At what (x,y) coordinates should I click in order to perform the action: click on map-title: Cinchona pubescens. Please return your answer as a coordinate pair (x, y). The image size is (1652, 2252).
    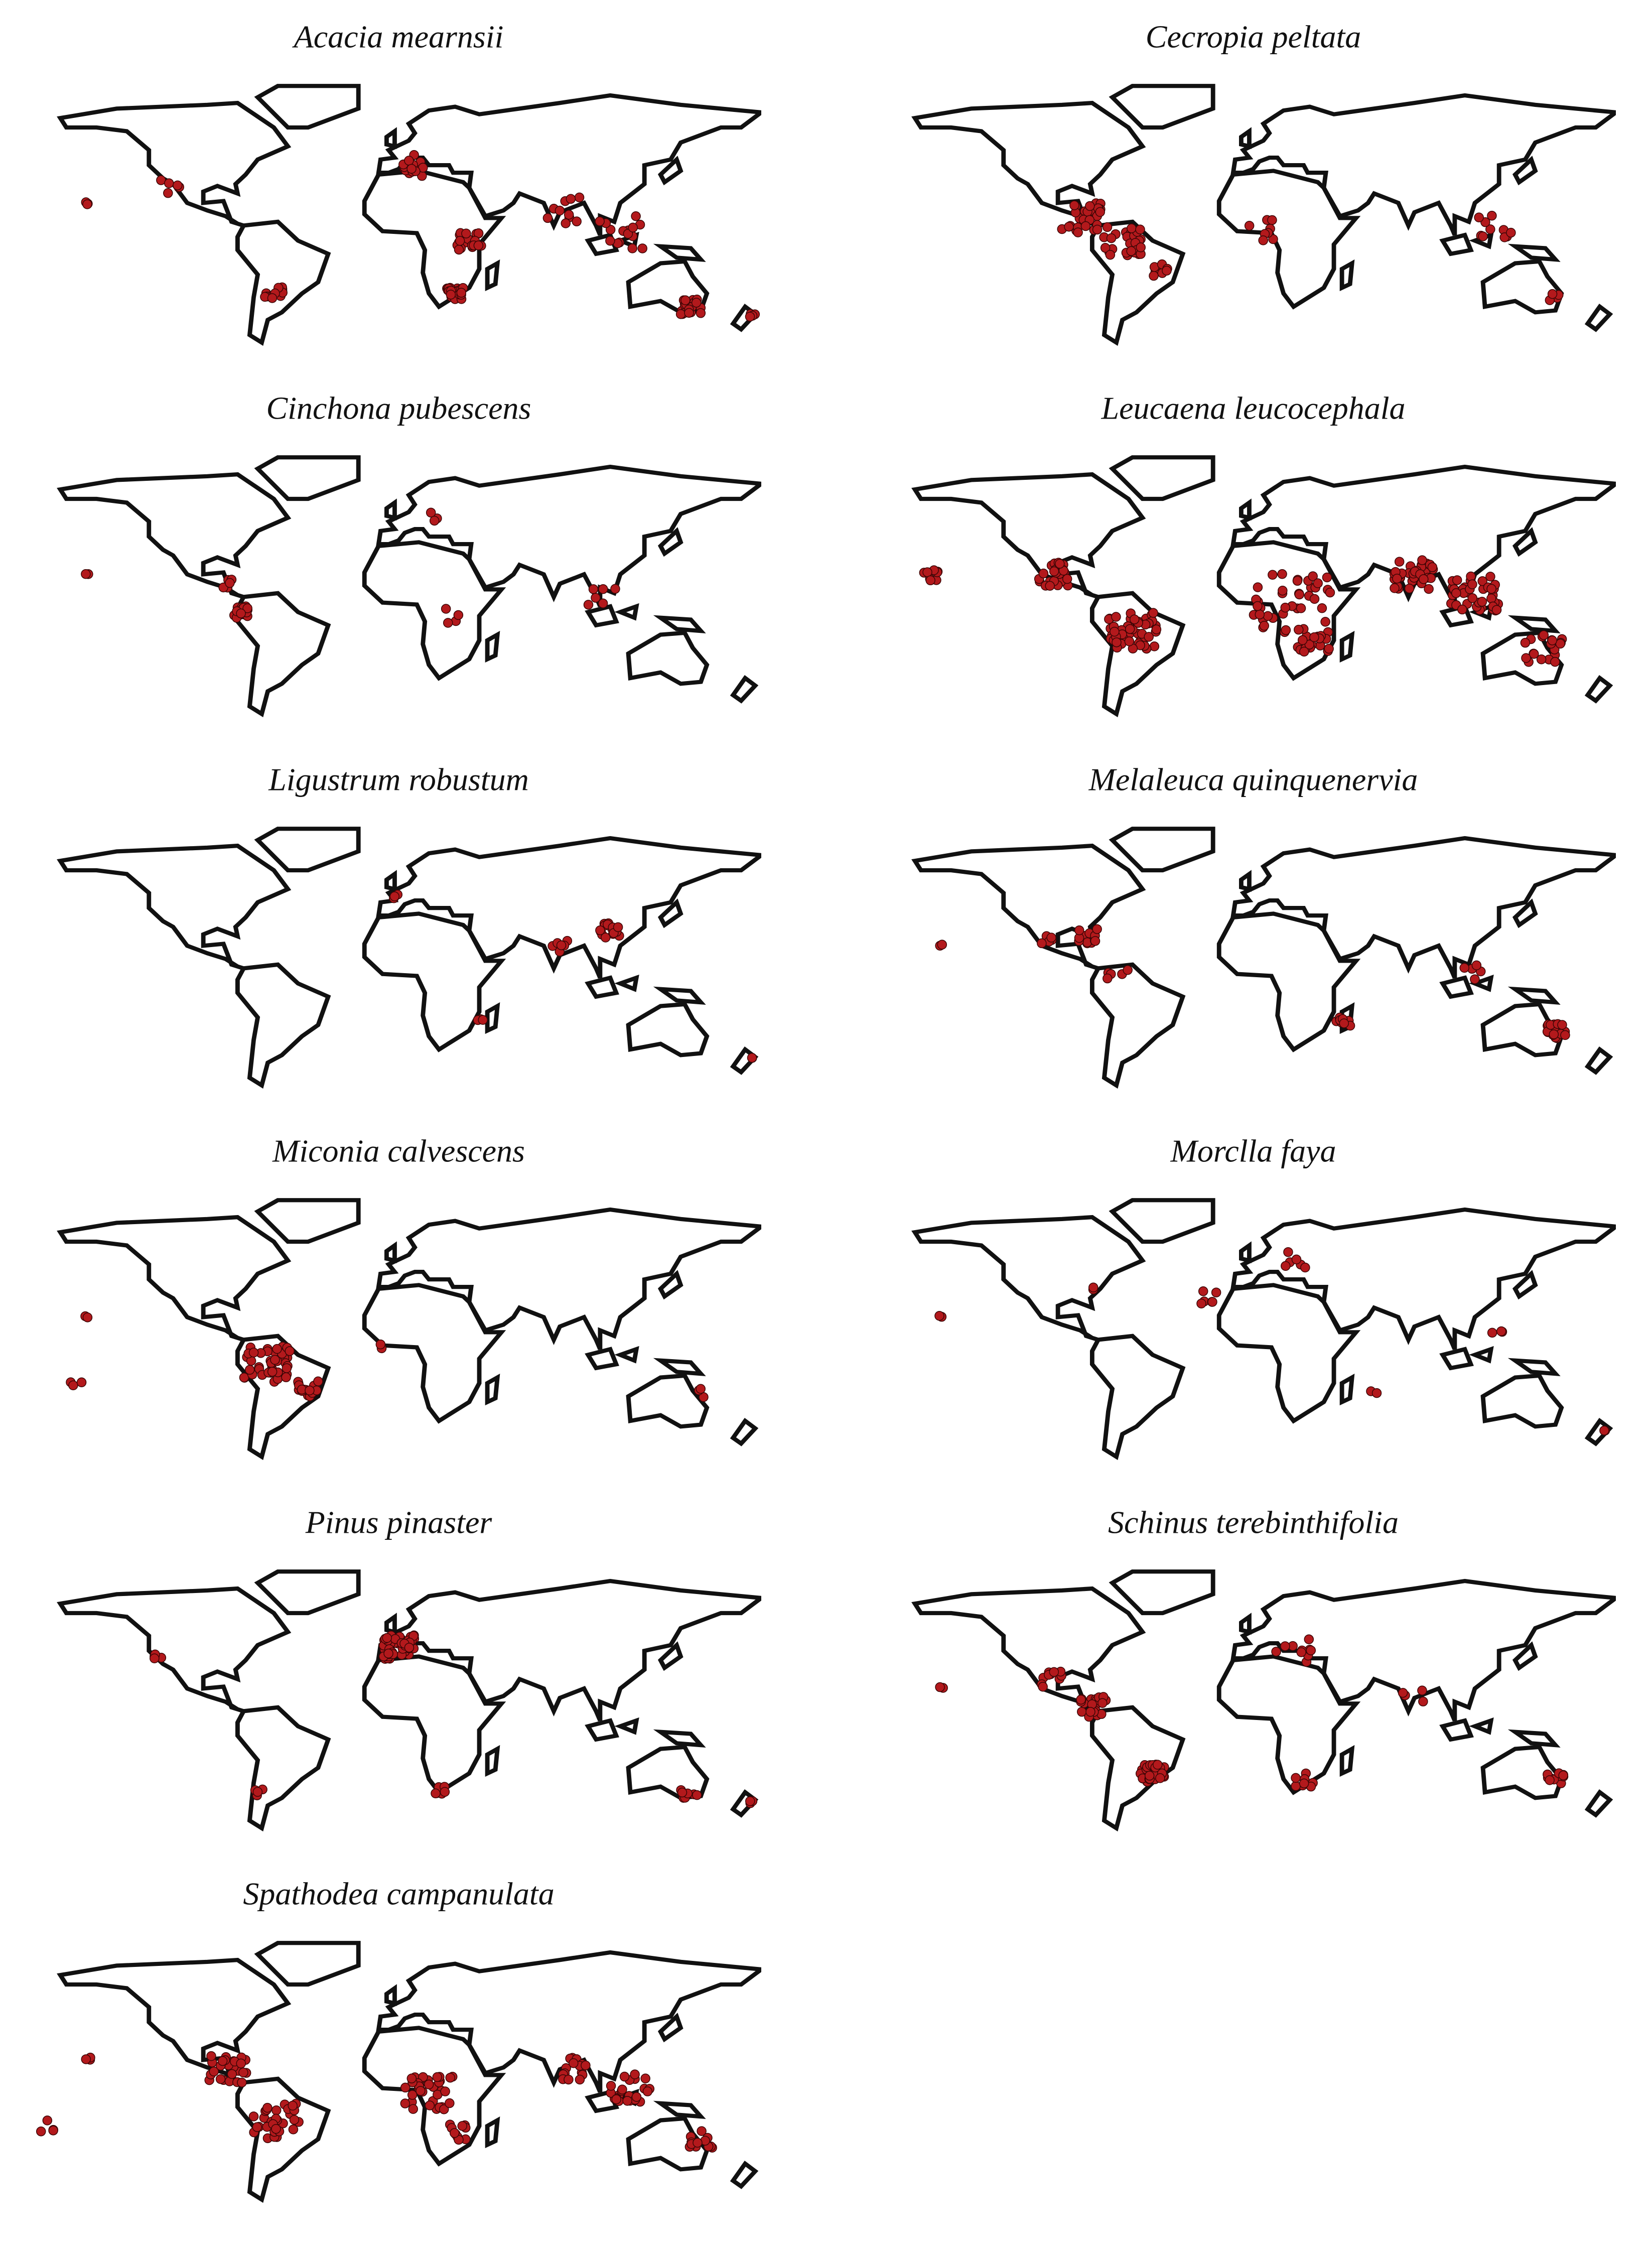
    Looking at the image, I should click on (398, 408).